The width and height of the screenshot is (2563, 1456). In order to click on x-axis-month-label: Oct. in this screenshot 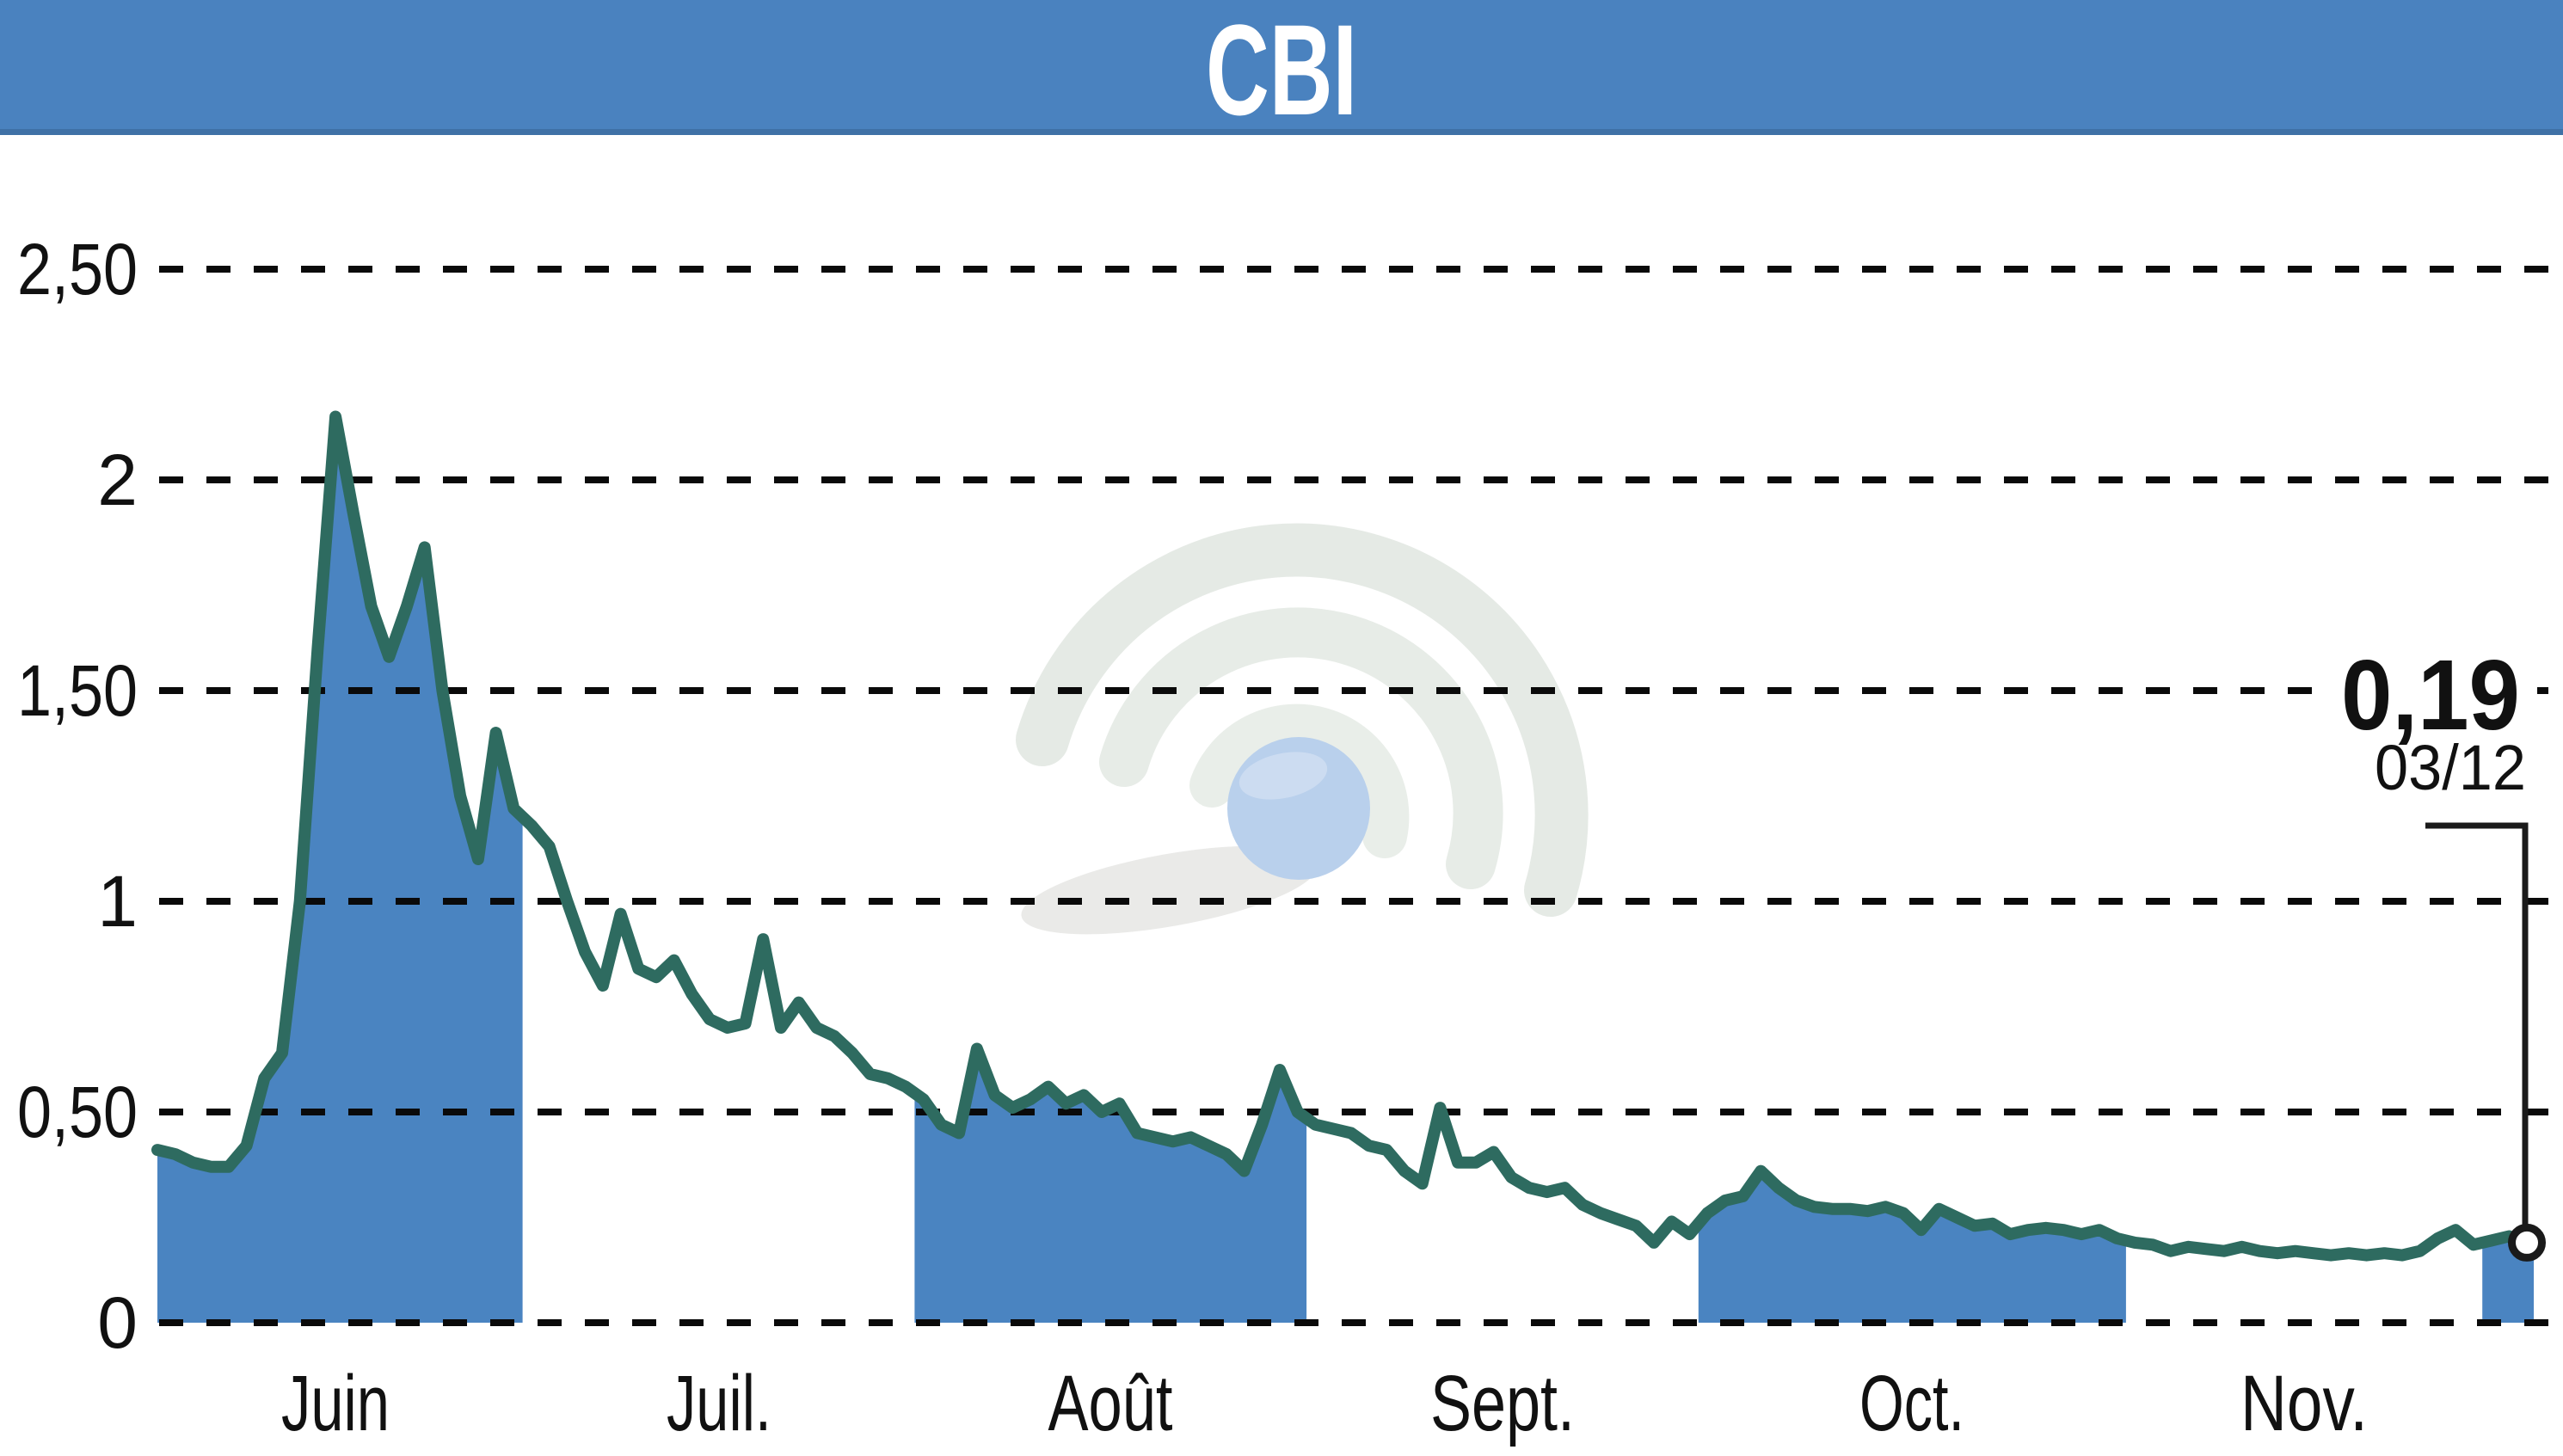, I will do `click(1911, 1404)`.